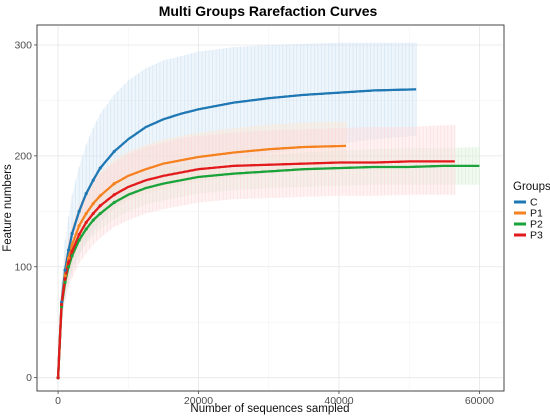 Image resolution: width=550 pixels, height=418 pixels. What do you see at coordinates (29, 378) in the screenshot?
I see `y-tick-label: 0` at bounding box center [29, 378].